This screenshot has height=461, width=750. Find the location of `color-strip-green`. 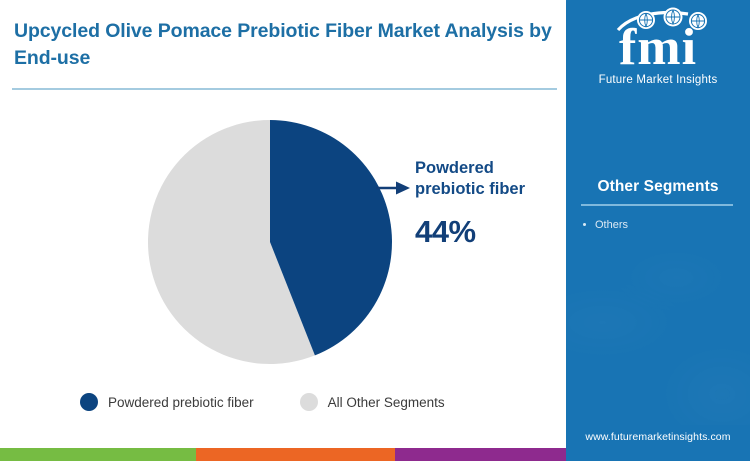

color-strip-green is located at coordinates (98, 454).